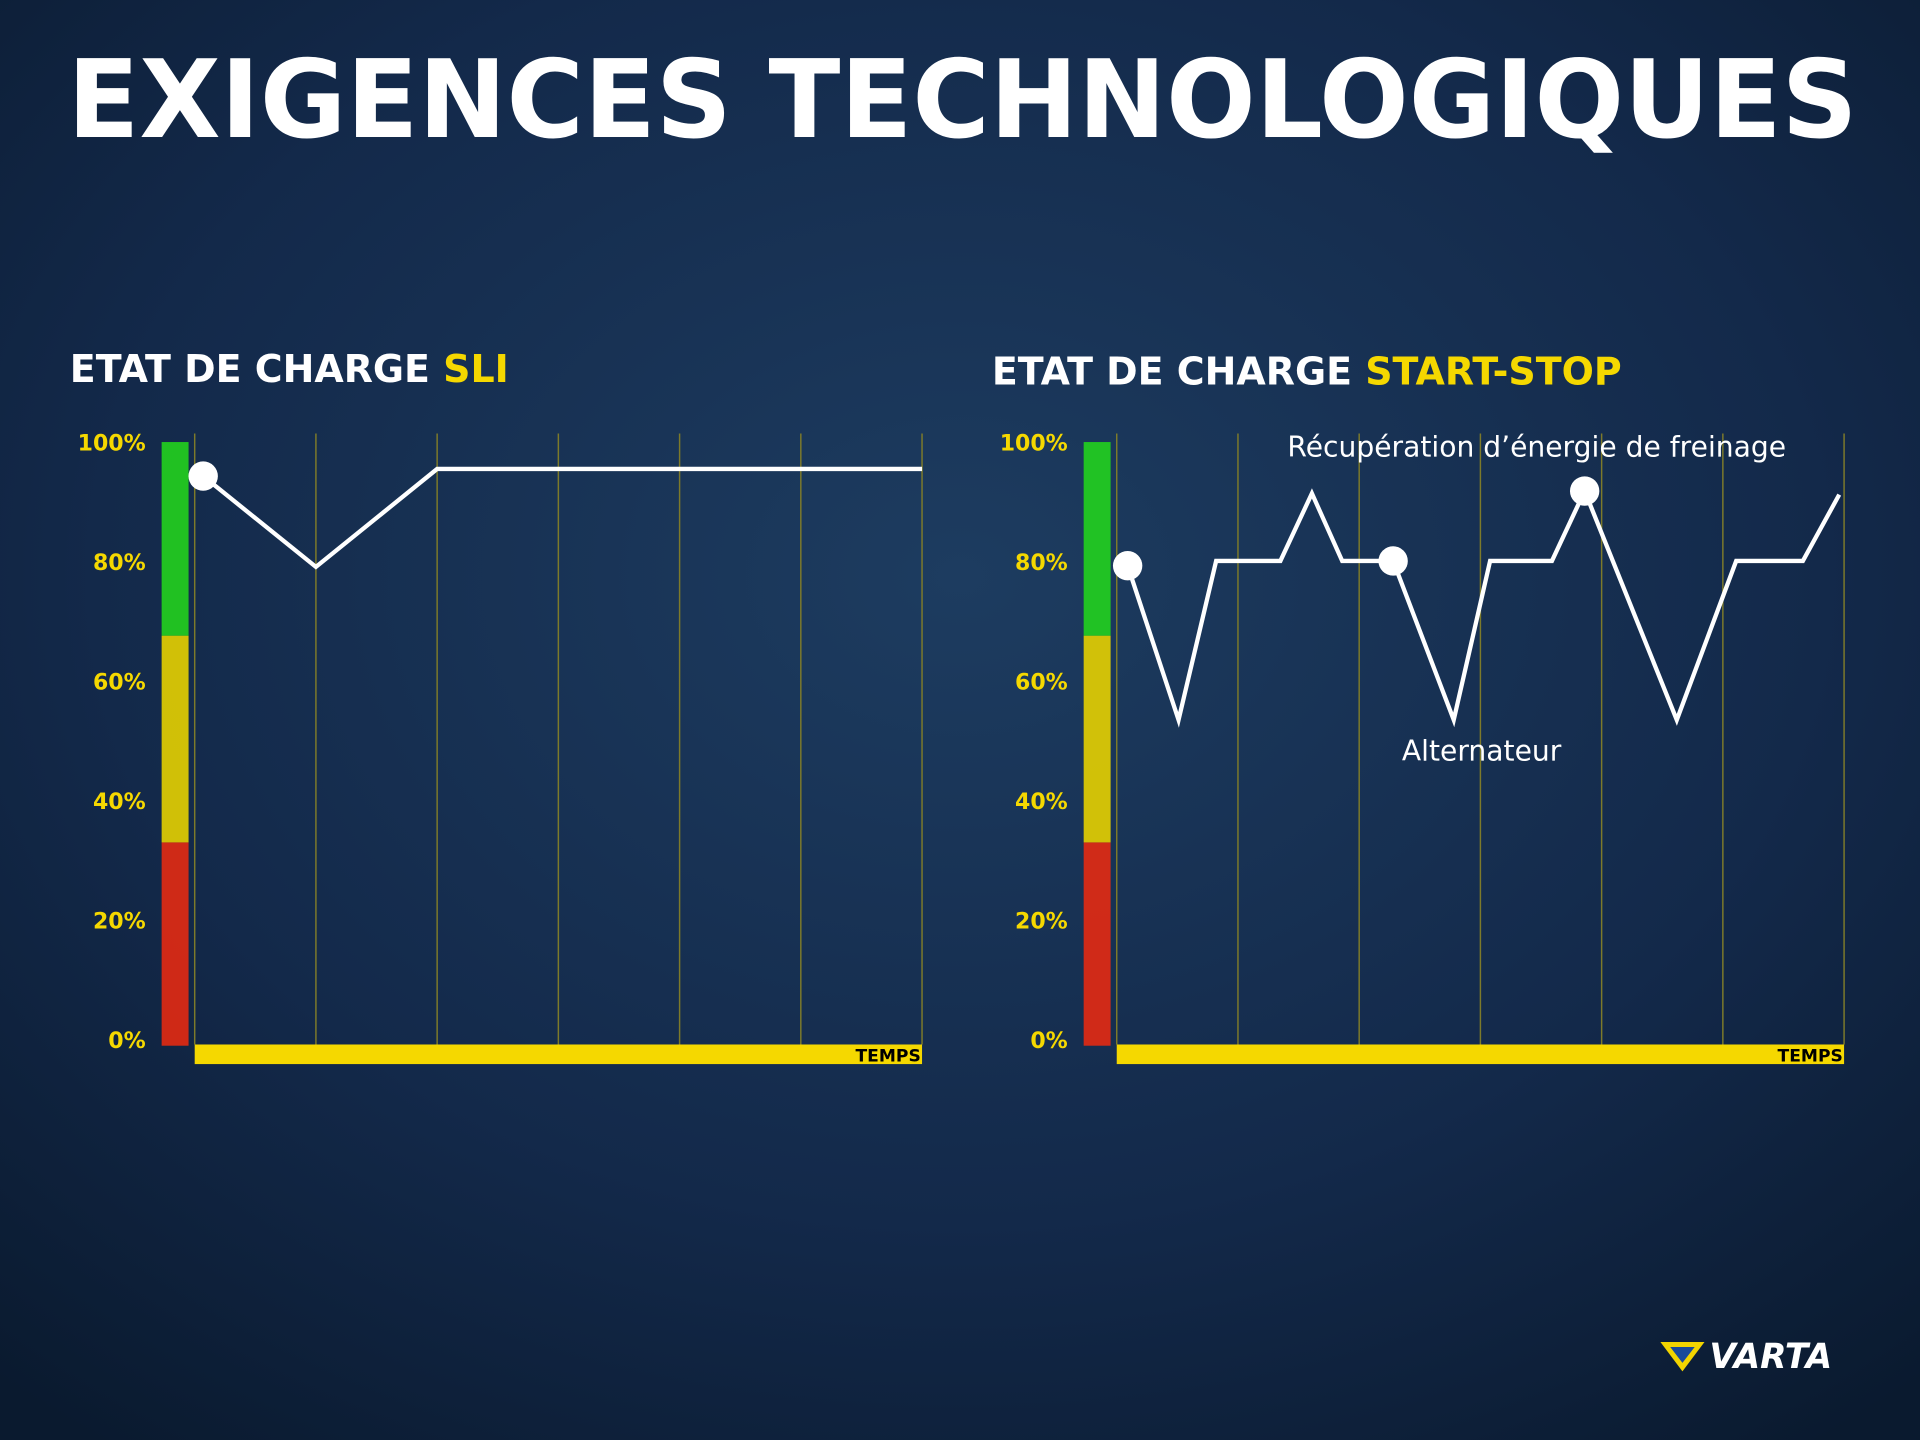 This screenshot has height=1440, width=1920. What do you see at coordinates (476, 369) in the screenshot?
I see `chart-title-highlight: SLI` at bounding box center [476, 369].